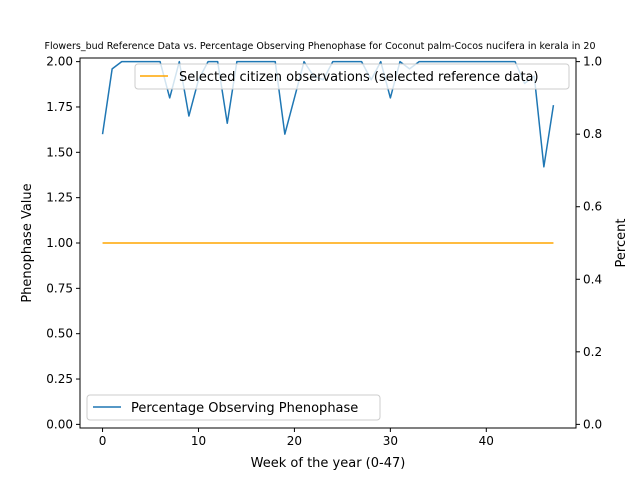  I want to click on legend-lower-frame, so click(233, 407).